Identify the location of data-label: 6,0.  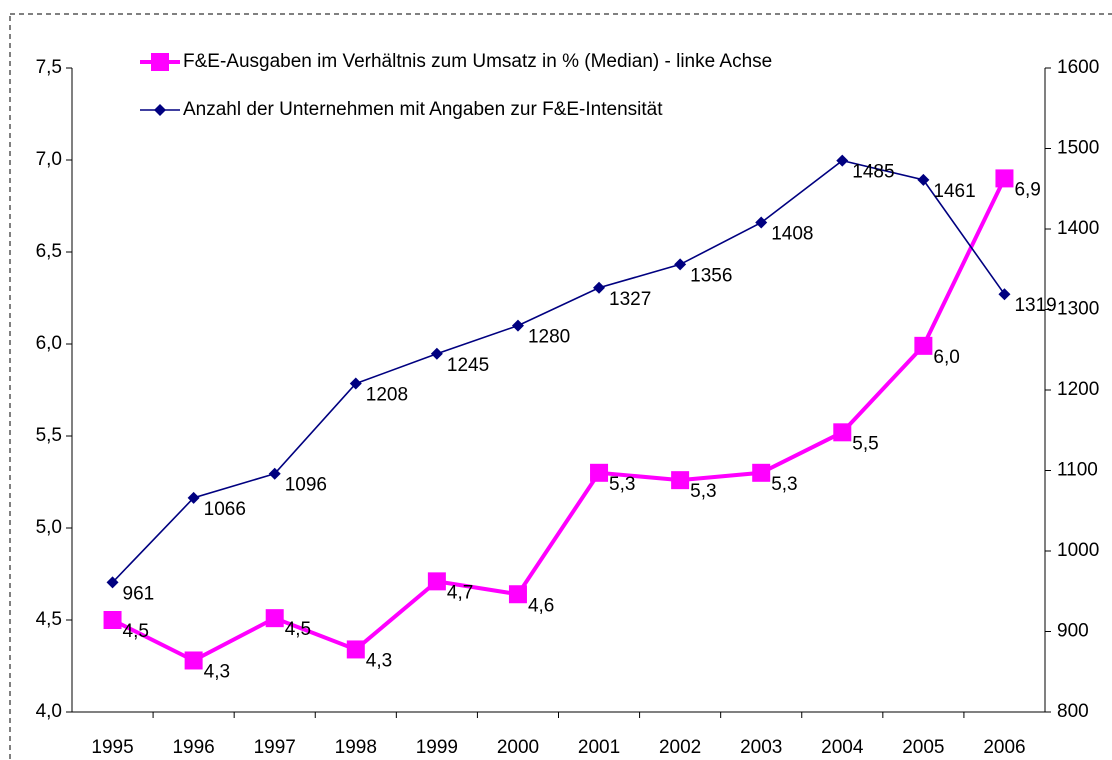
(946, 357).